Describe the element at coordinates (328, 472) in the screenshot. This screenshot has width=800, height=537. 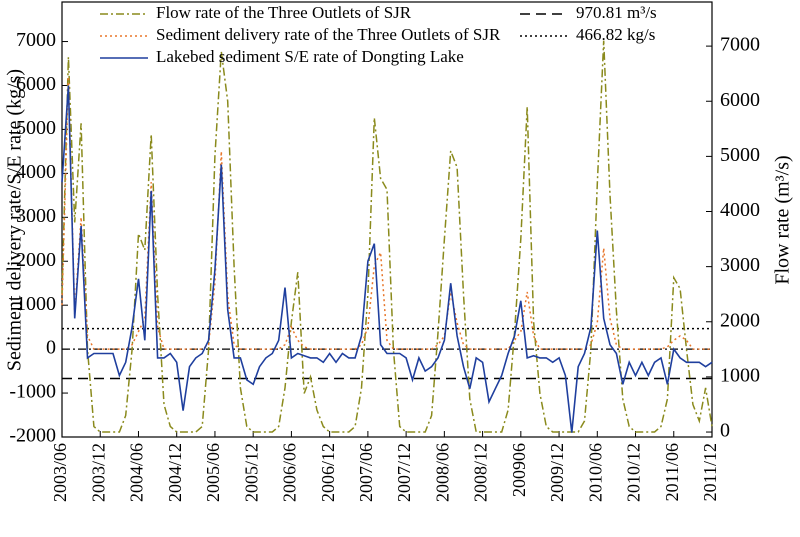
I see `x-tick-label: 2006/12` at that location.